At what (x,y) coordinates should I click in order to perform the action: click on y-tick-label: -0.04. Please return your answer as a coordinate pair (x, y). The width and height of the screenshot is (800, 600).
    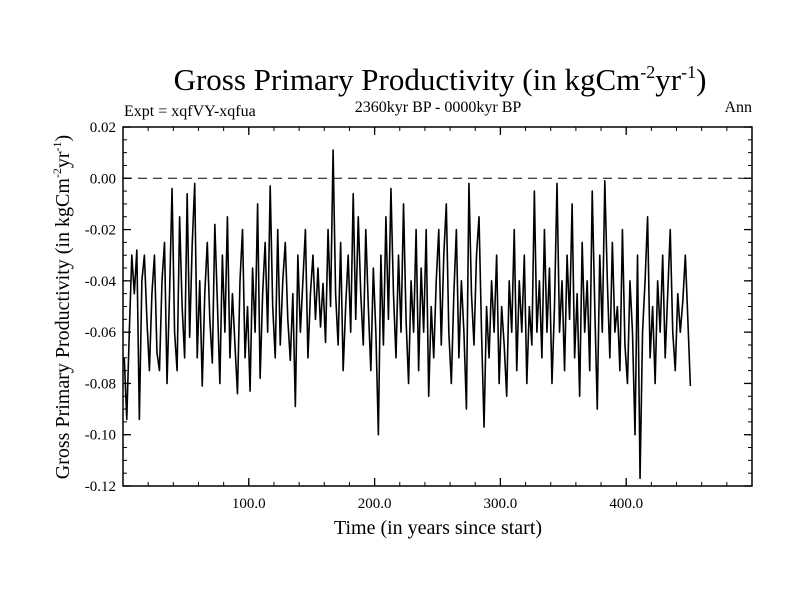
    Looking at the image, I should click on (101, 282).